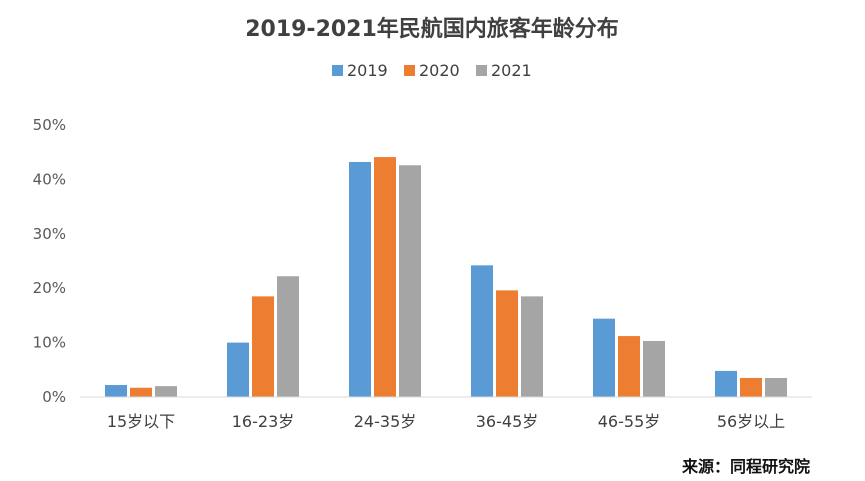 Image resolution: width=865 pixels, height=481 pixels. Describe the element at coordinates (511, 70) in the screenshot. I see `legend-label-2021: 2021` at that location.